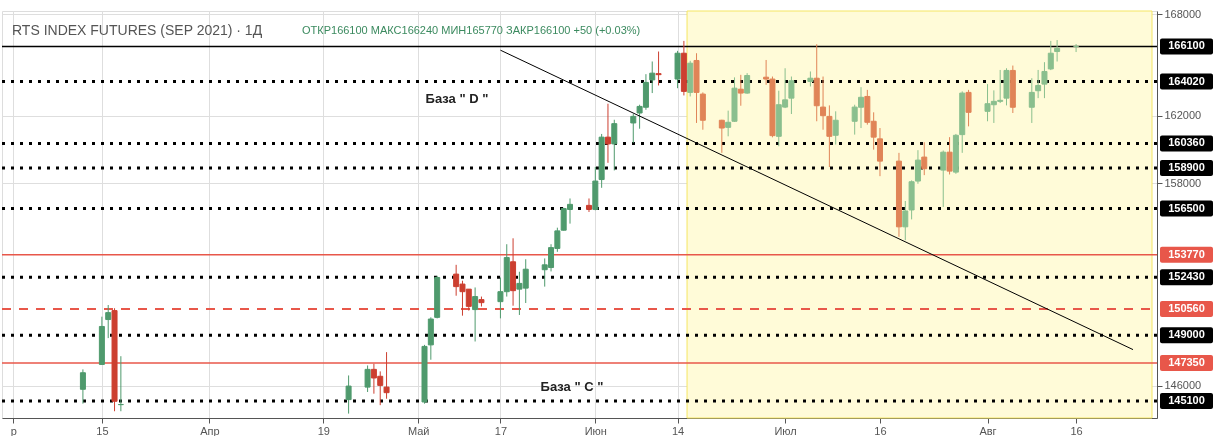 Image resolution: width=1213 pixels, height=436 pixels. Describe the element at coordinates (471, 30) in the screenshot. I see `text: ОТКР166100 МАКС166240 МИН165770 ЗАКР166100 +50 (+0.03%)` at that location.